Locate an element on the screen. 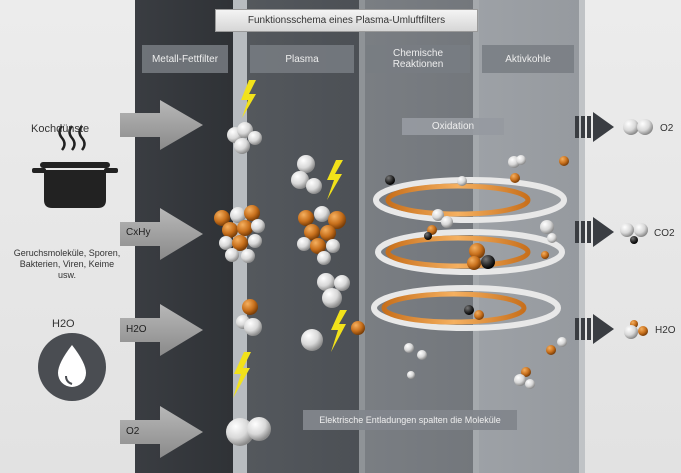  header-chemische-reaktionen: Chemische Reaktionen is located at coordinates (418, 59).